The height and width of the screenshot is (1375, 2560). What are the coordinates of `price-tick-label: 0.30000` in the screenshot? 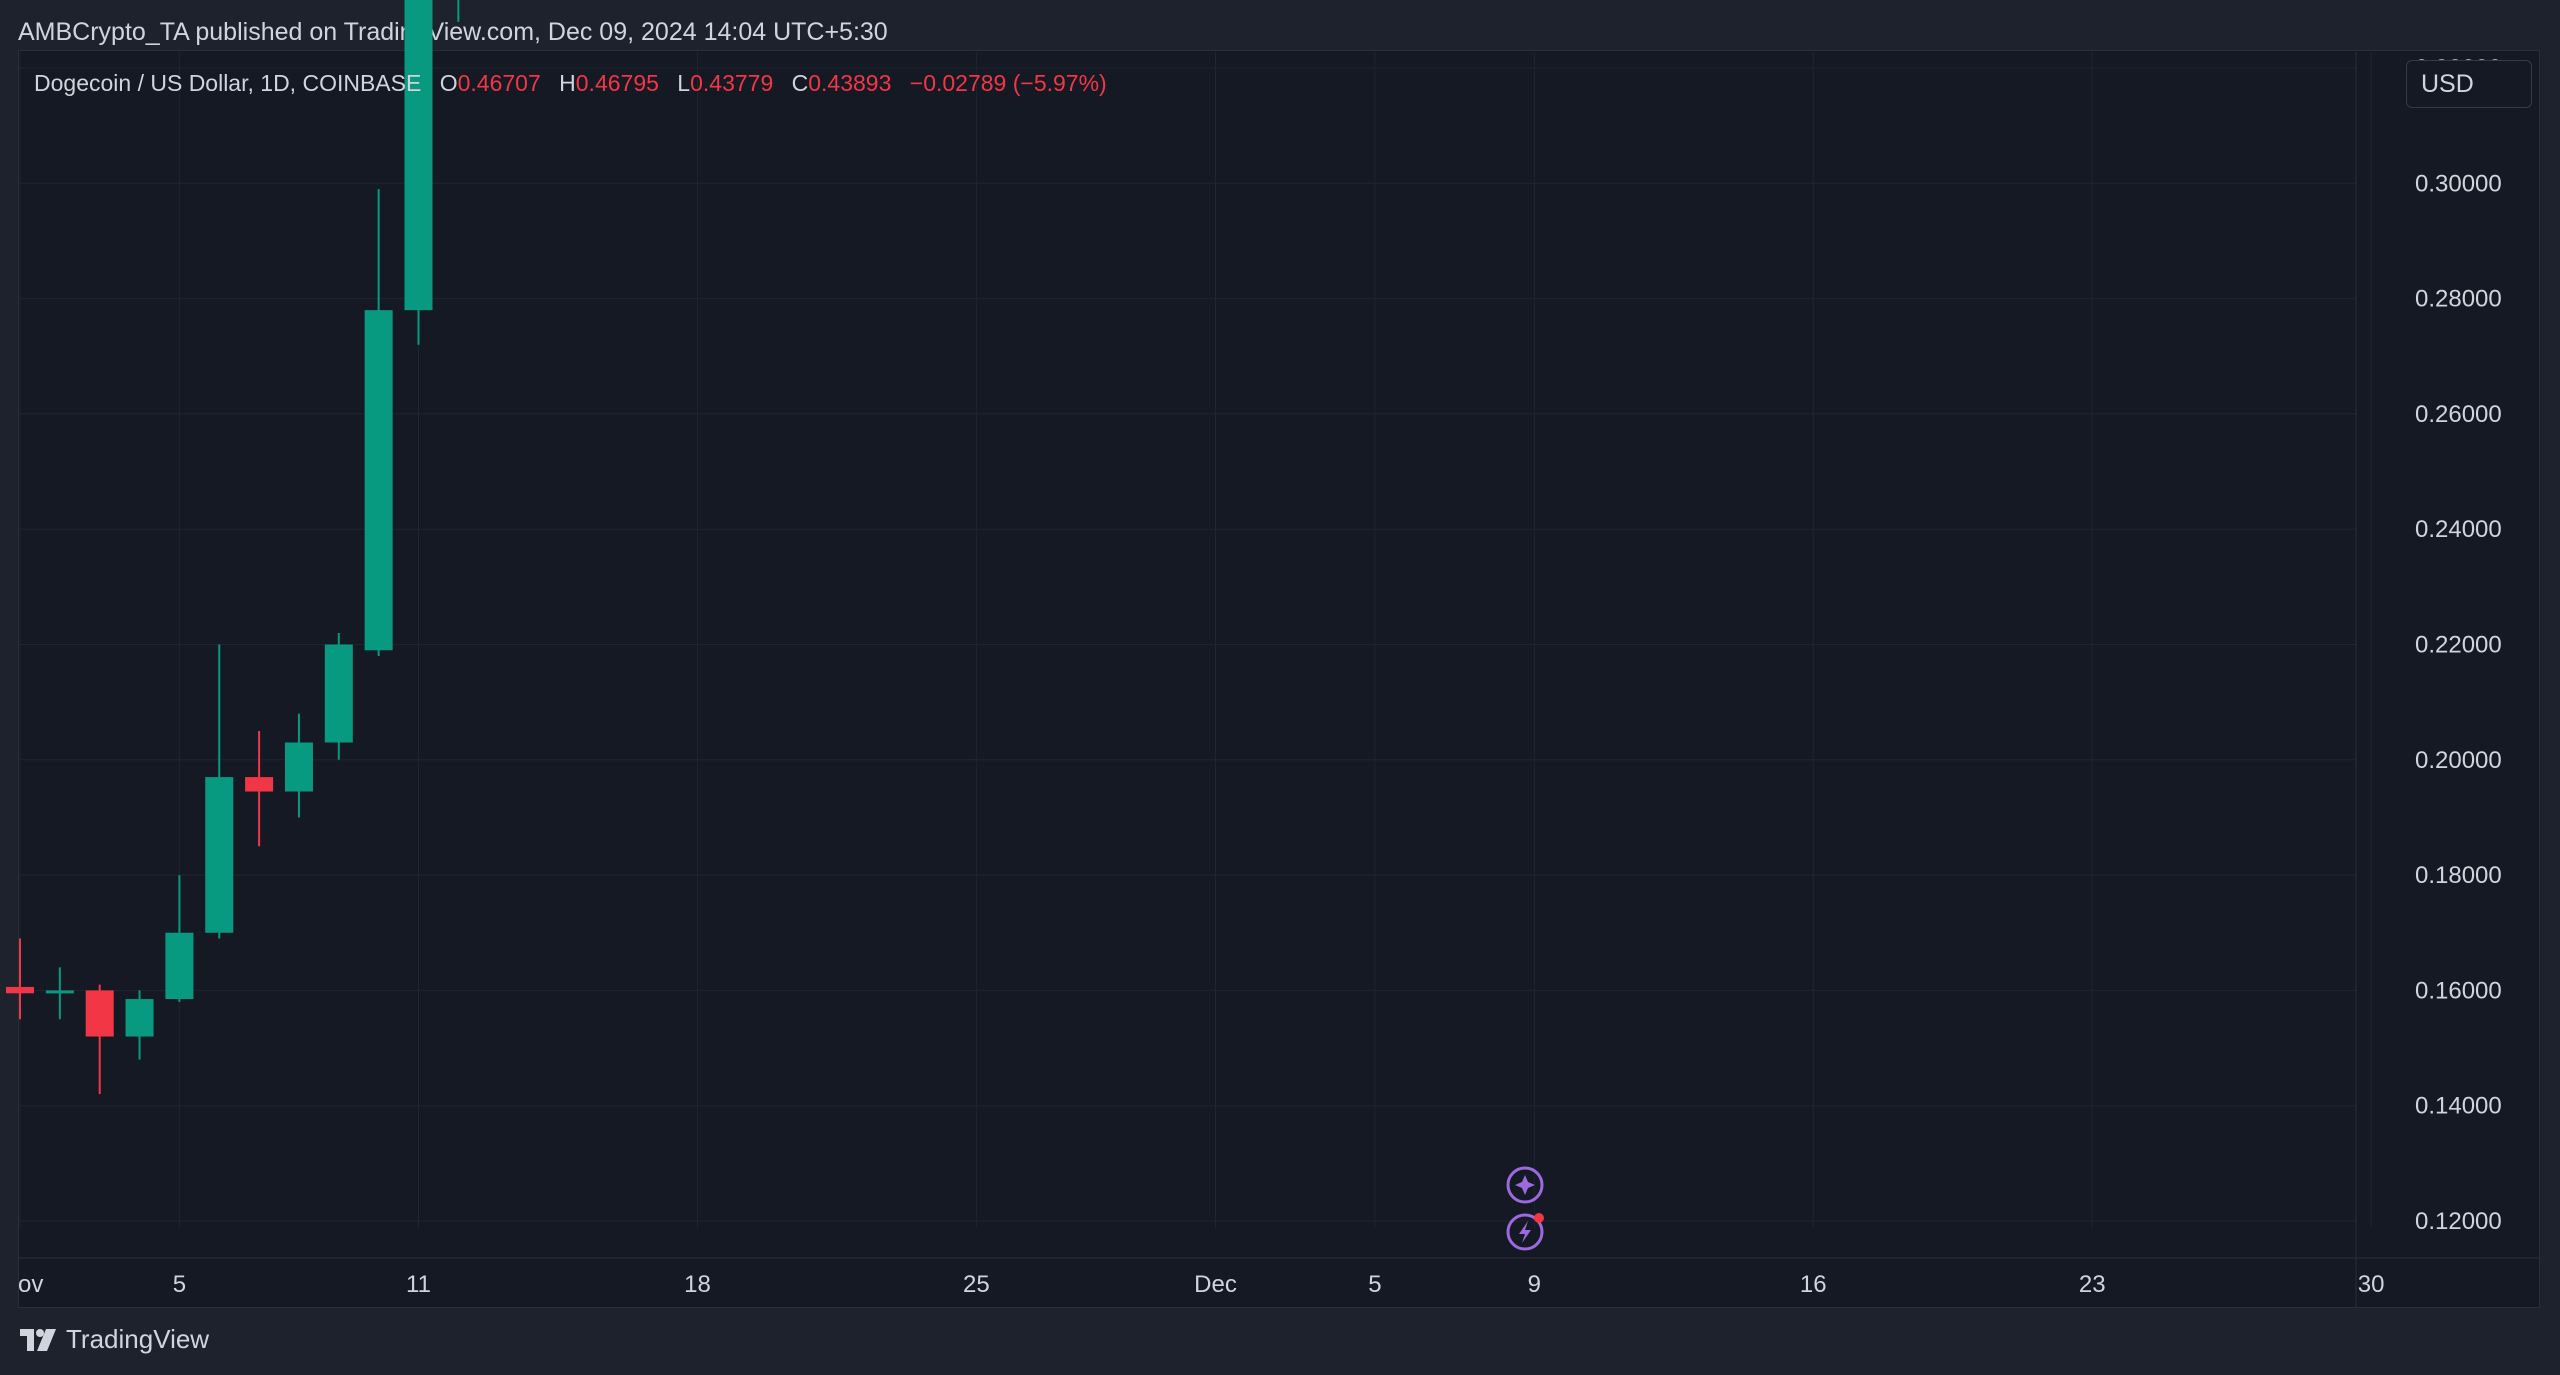 It's located at (2458, 183).